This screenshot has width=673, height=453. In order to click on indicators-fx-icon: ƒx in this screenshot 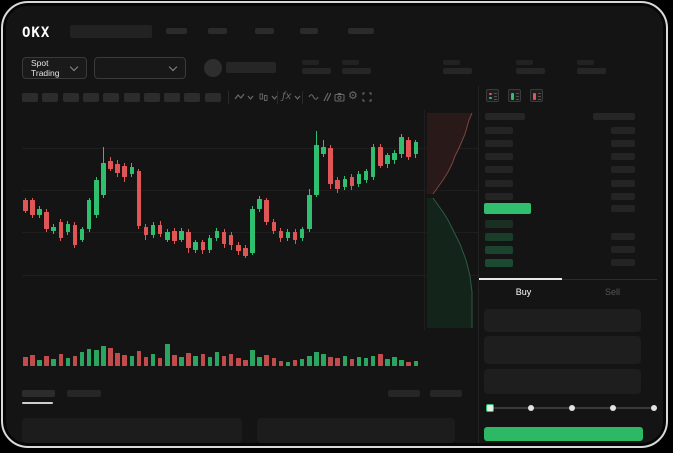, I will do `click(287, 96)`.